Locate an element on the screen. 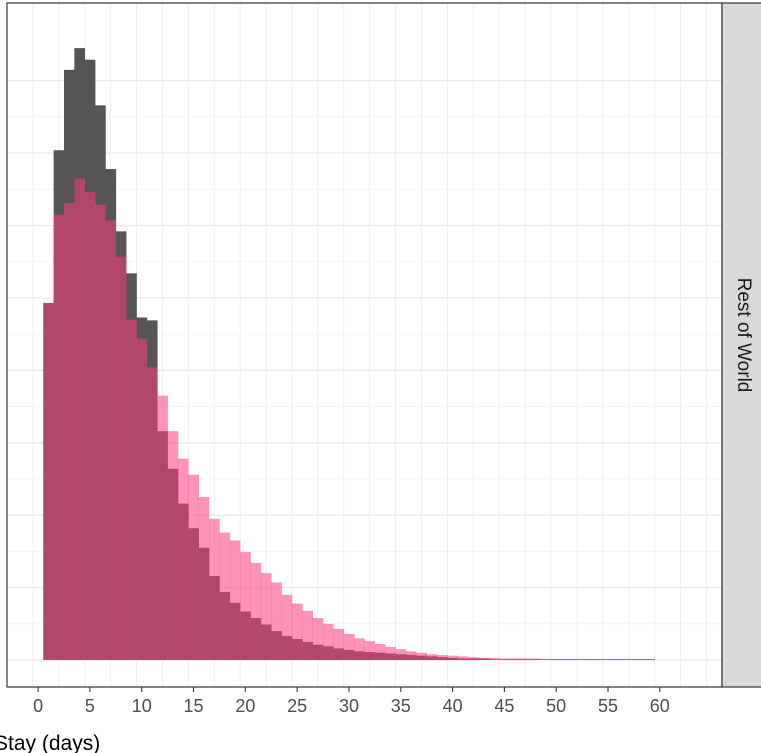 The image size is (761, 753). facet-strip-background is located at coordinates (741, 345).